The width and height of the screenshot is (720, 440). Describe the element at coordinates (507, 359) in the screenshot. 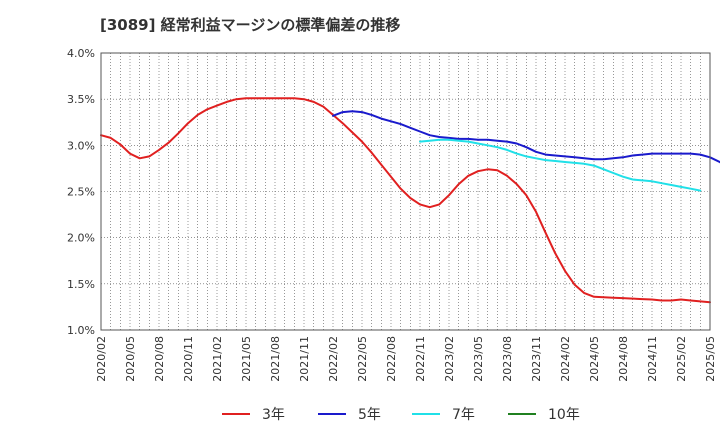

I see `x-tick-label: 2023/08` at that location.